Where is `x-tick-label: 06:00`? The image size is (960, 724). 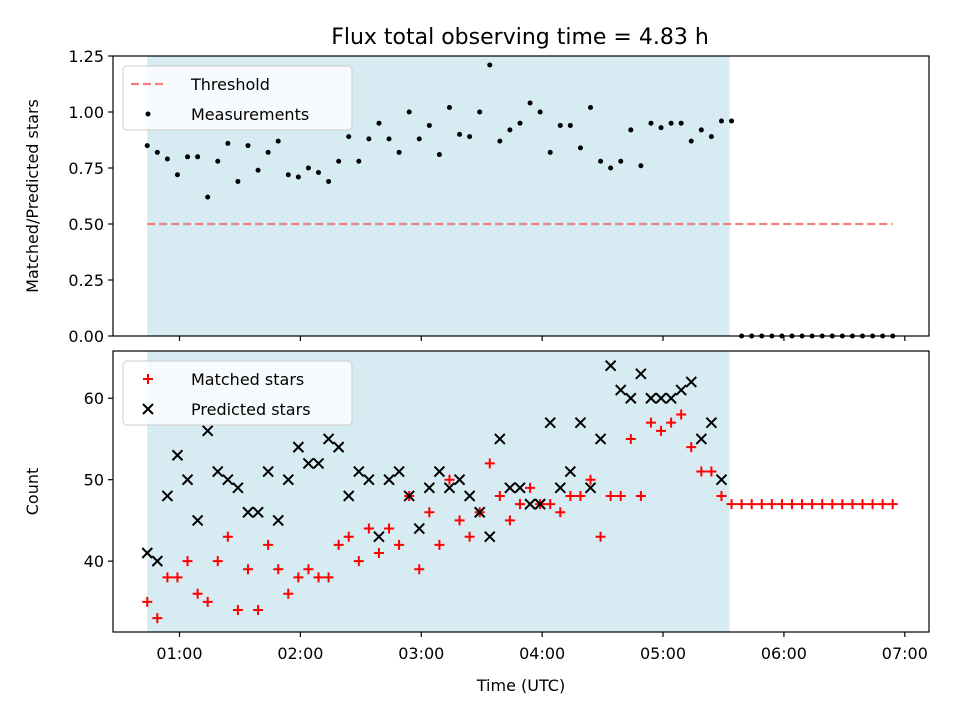 x-tick-label: 06:00 is located at coordinates (784, 653).